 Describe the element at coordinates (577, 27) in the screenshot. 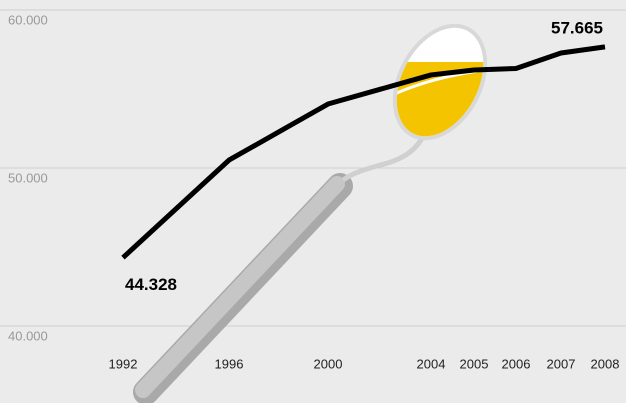

I see `data-label: 57.665` at that location.